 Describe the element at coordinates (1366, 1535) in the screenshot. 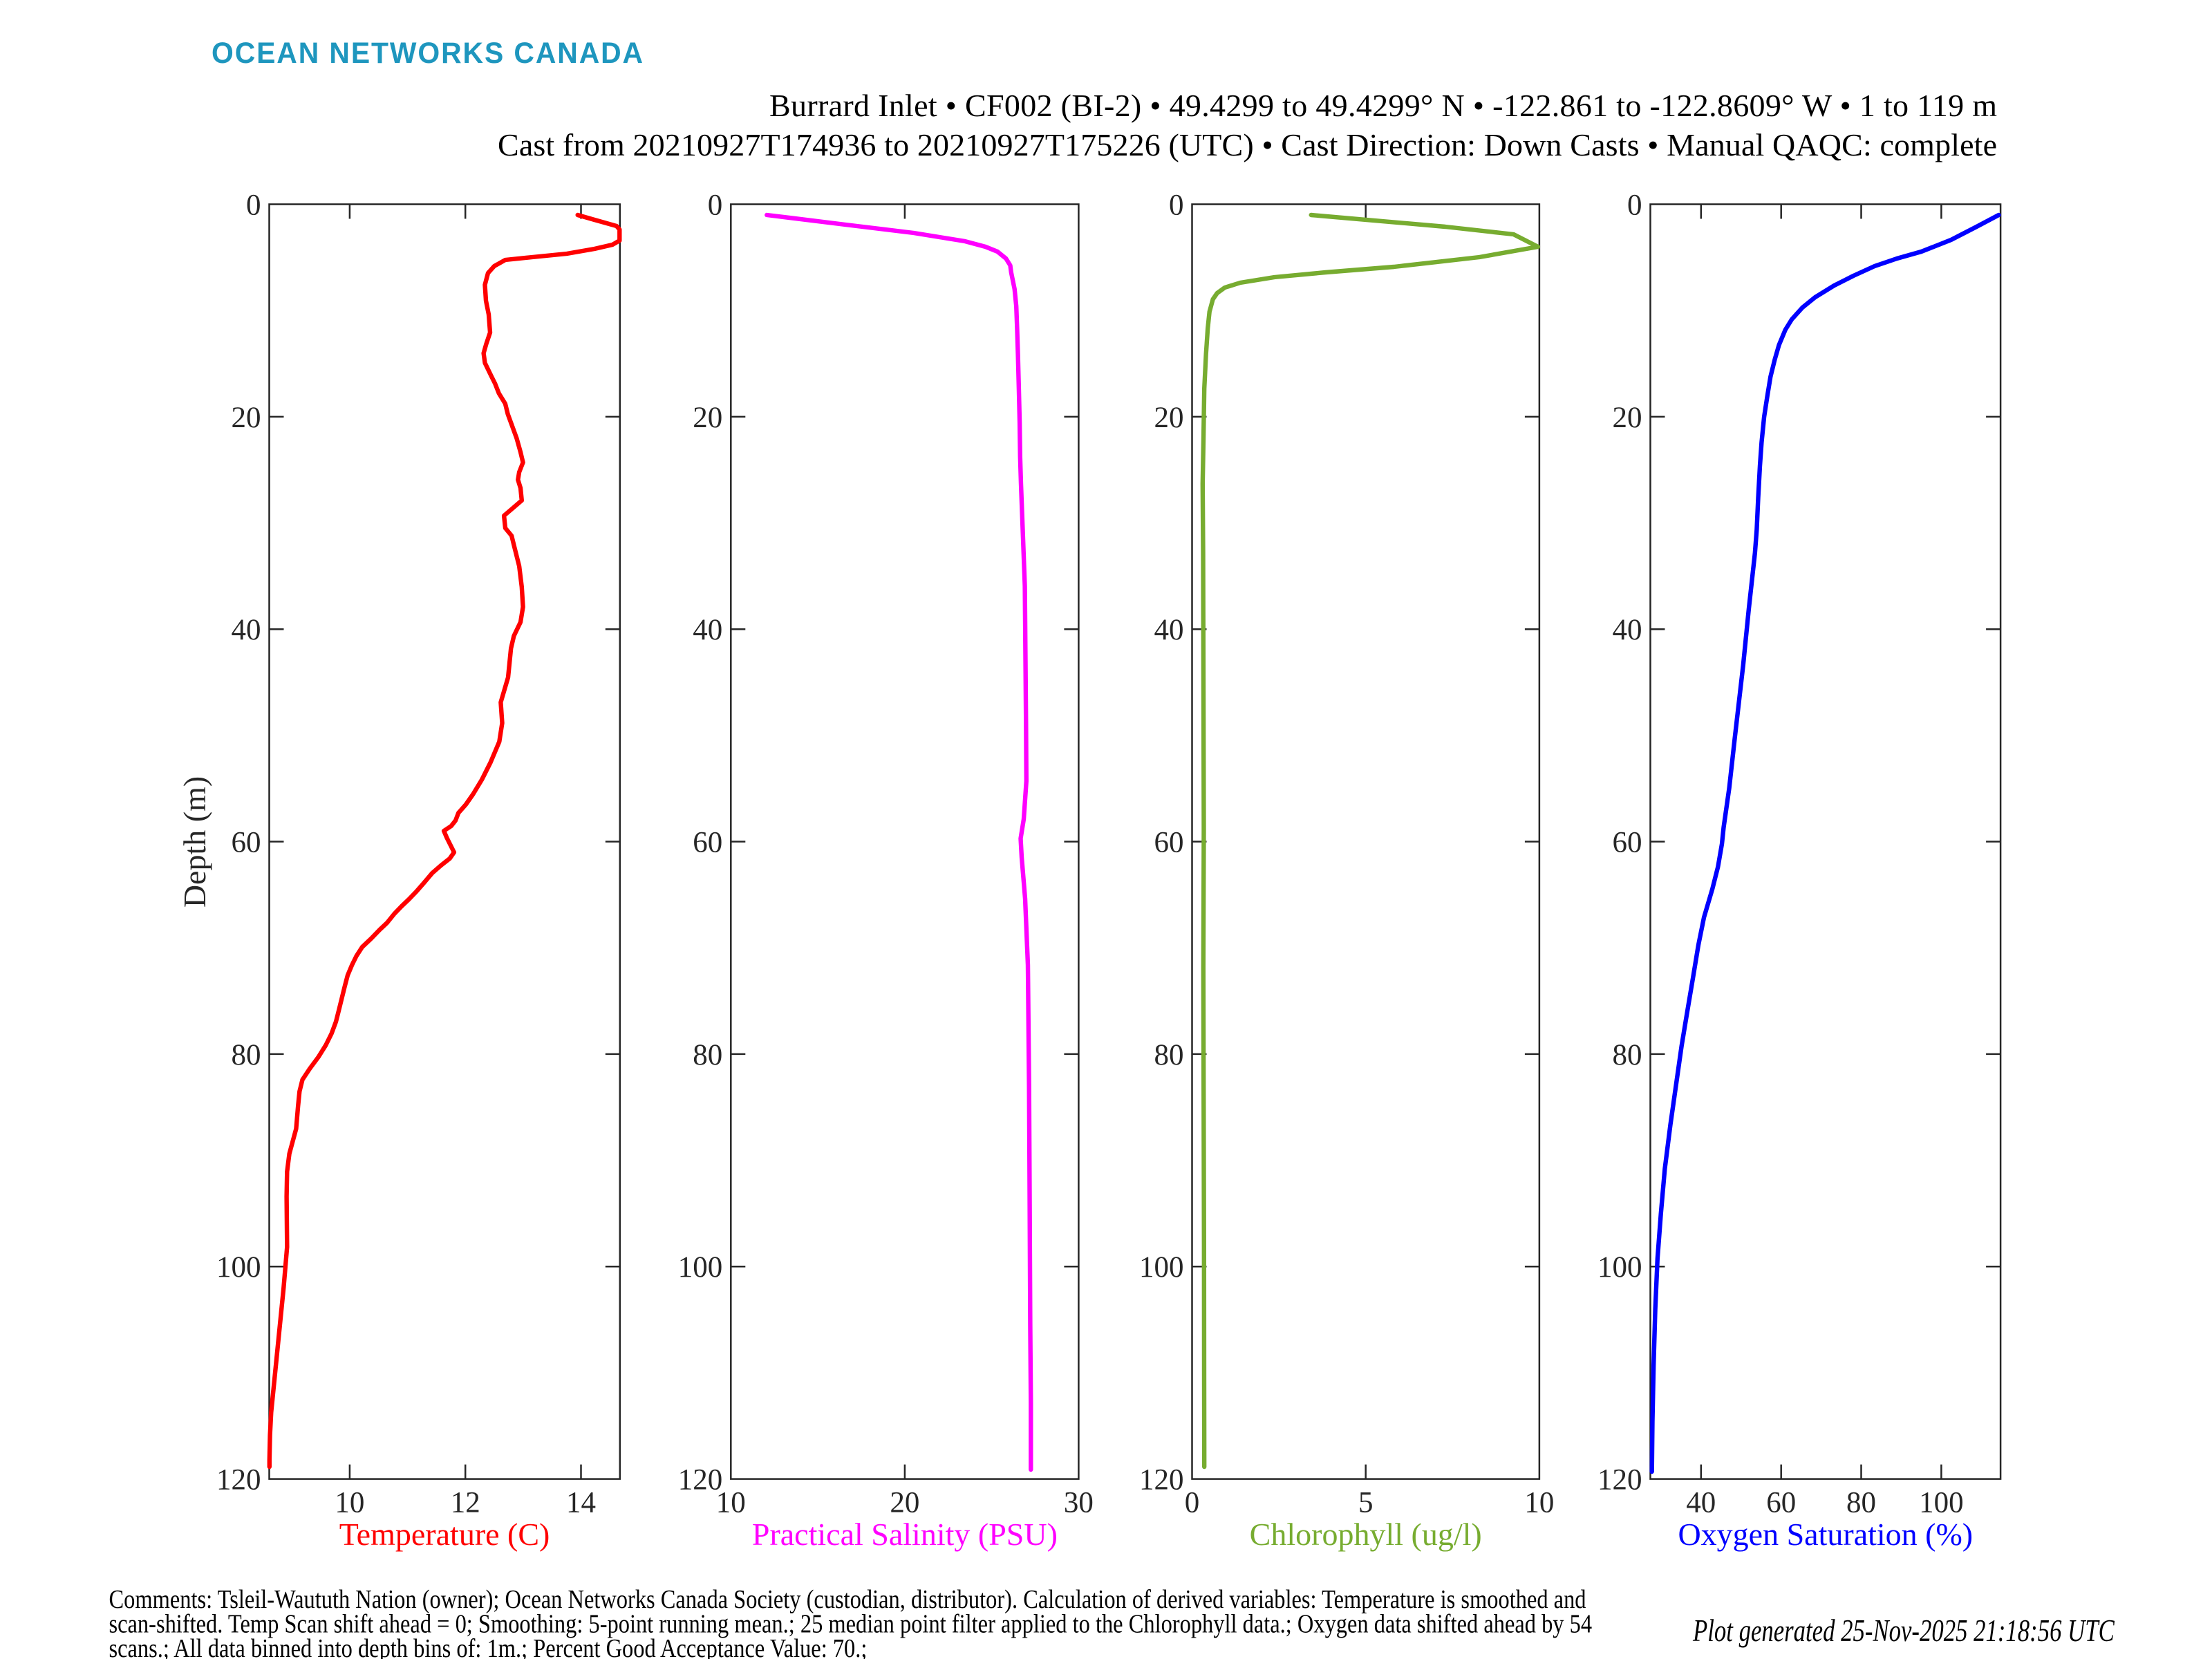

I see `svg-text: Chlorophyll (ug/l)` at that location.